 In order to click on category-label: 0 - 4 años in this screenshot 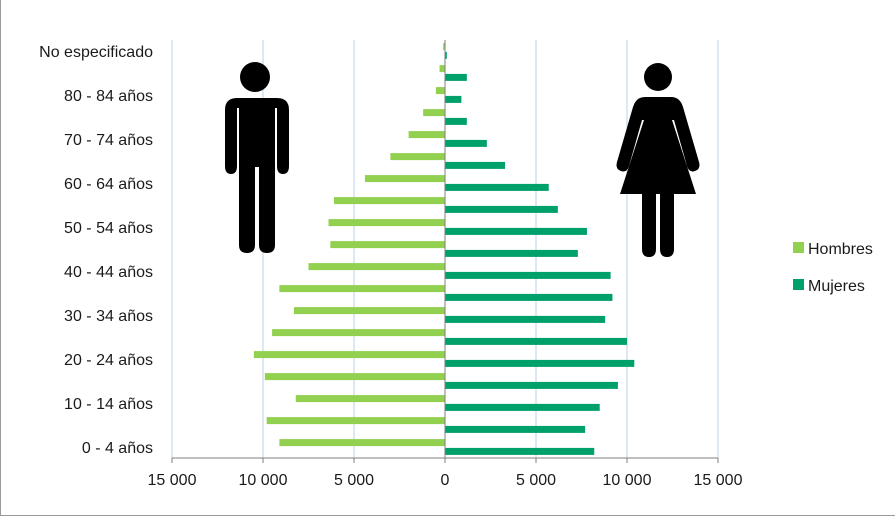, I will do `click(117, 448)`.